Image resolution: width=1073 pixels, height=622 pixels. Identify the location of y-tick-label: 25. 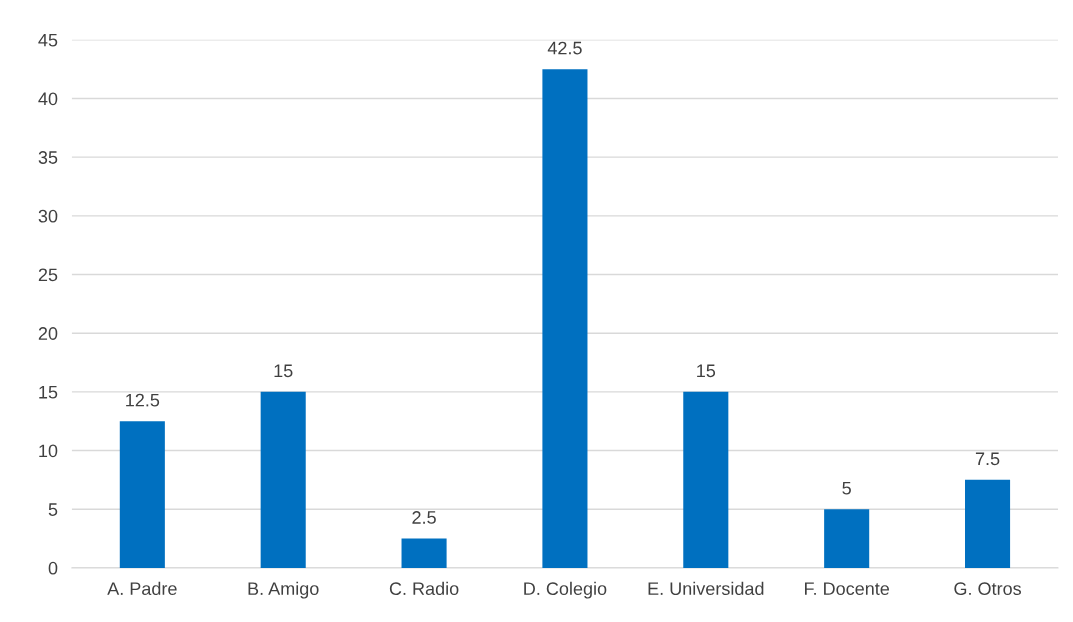
(48, 275).